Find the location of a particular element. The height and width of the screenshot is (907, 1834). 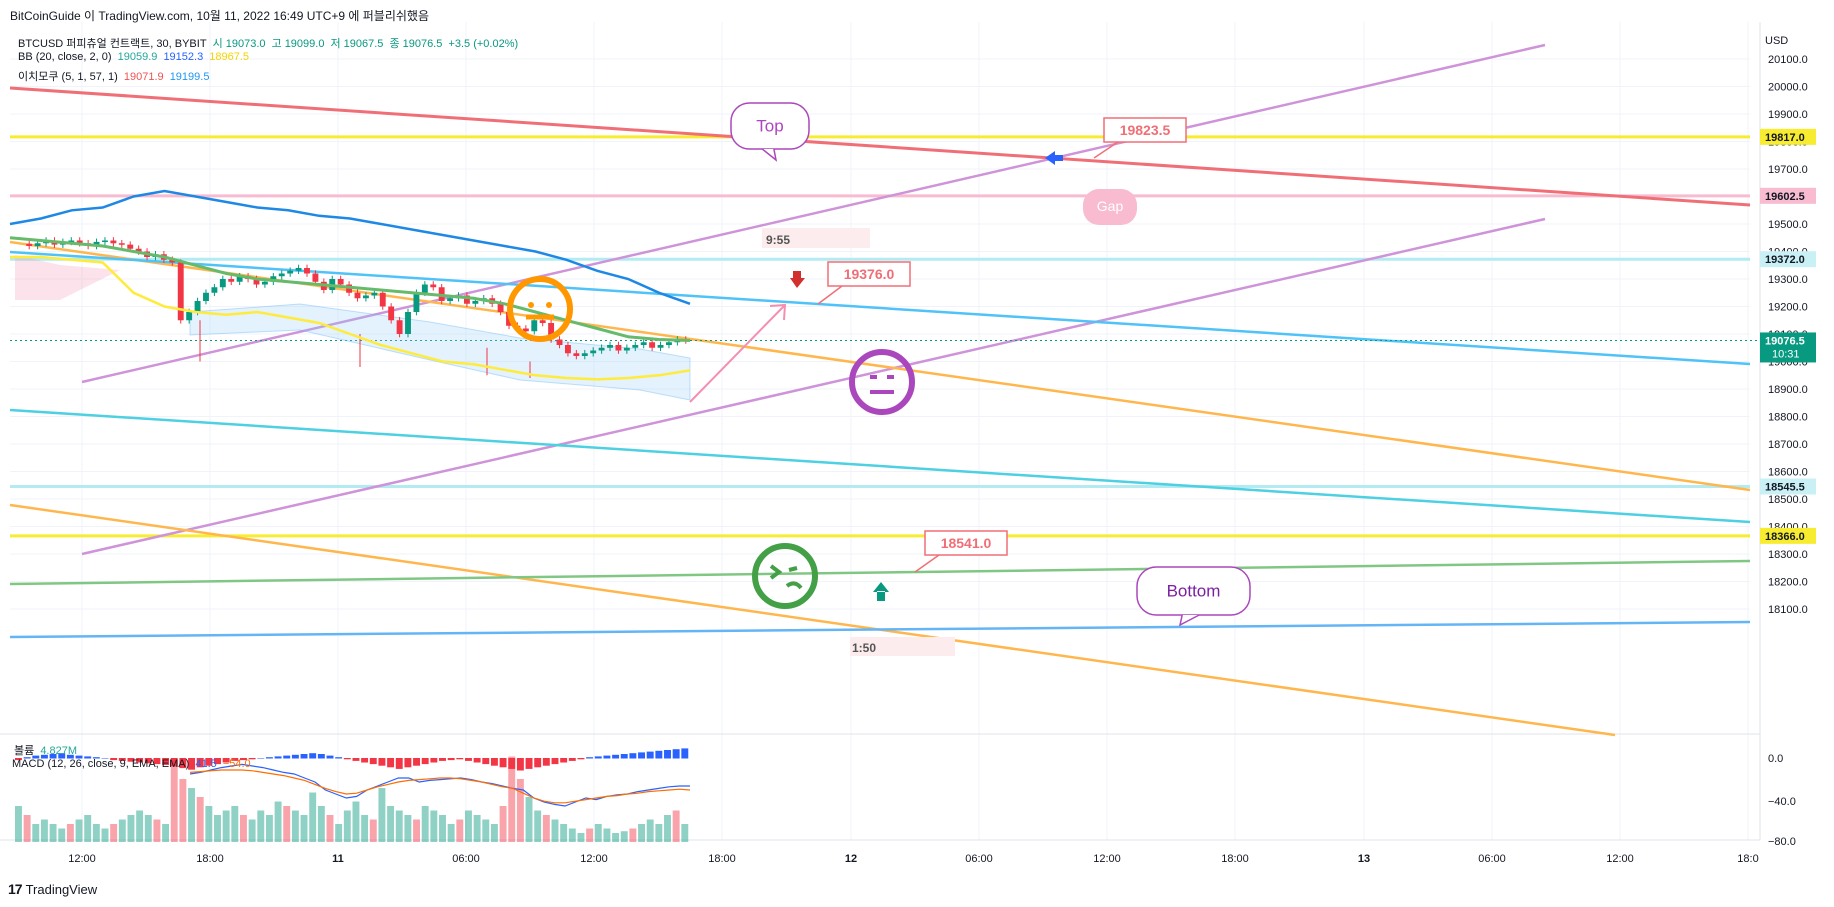

up-arrow-icon is located at coordinates (881, 591).